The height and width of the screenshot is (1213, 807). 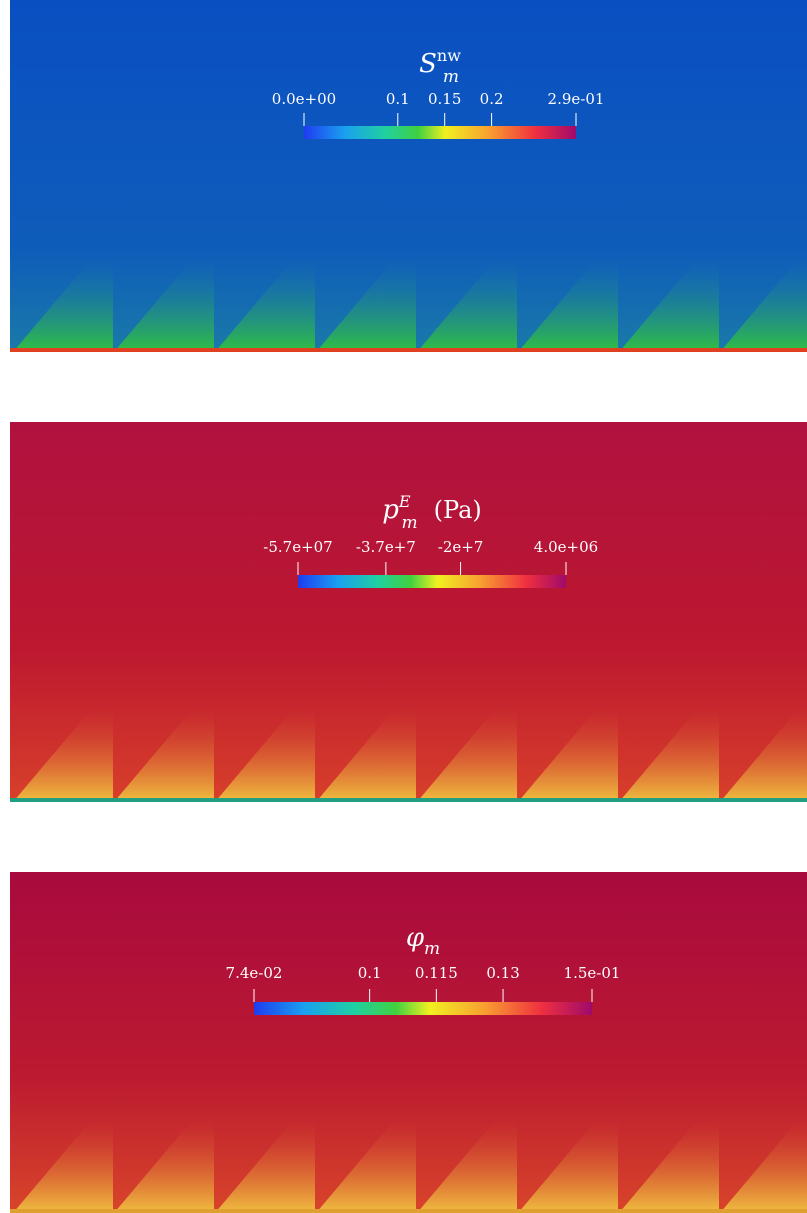 I want to click on title-part: φ, so click(x=415, y=938).